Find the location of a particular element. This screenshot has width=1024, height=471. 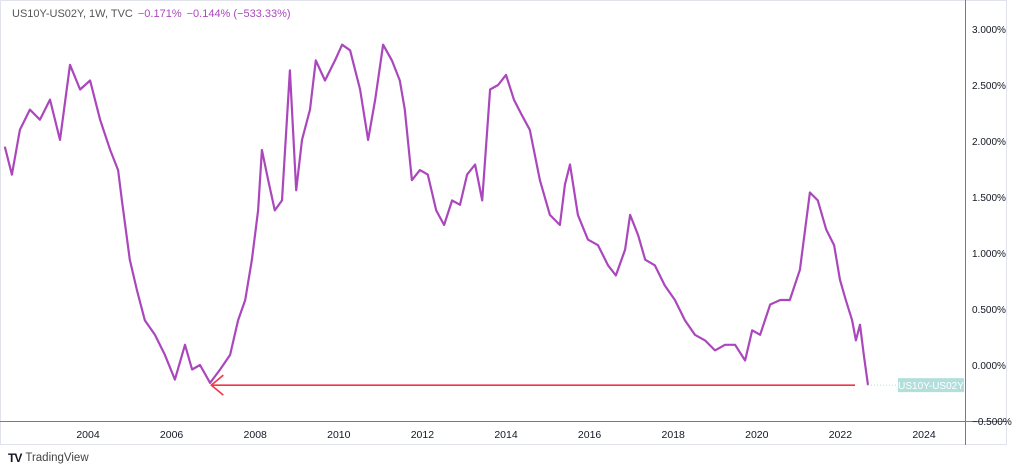

y-tick-label: −0.500% is located at coordinates (992, 422).